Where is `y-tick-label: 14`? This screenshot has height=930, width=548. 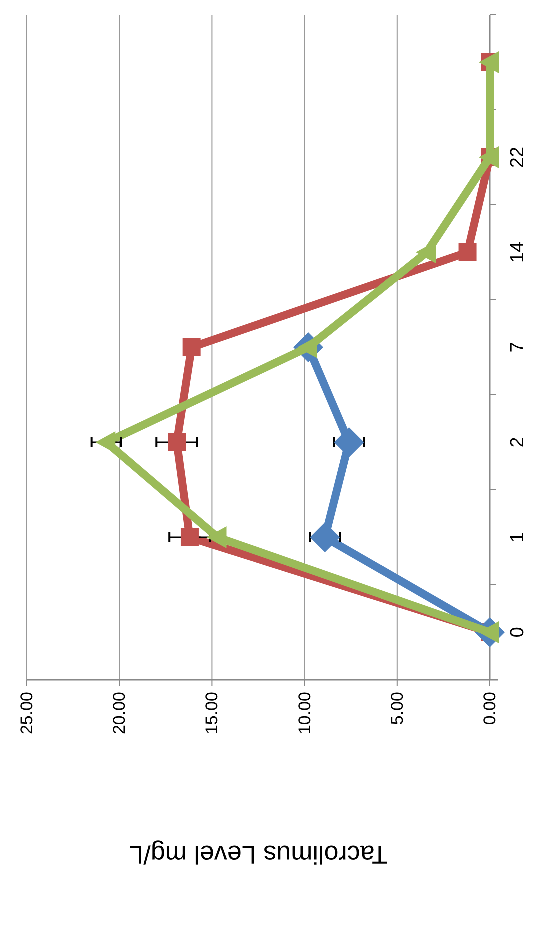
y-tick-label: 14 is located at coordinates (518, 253).